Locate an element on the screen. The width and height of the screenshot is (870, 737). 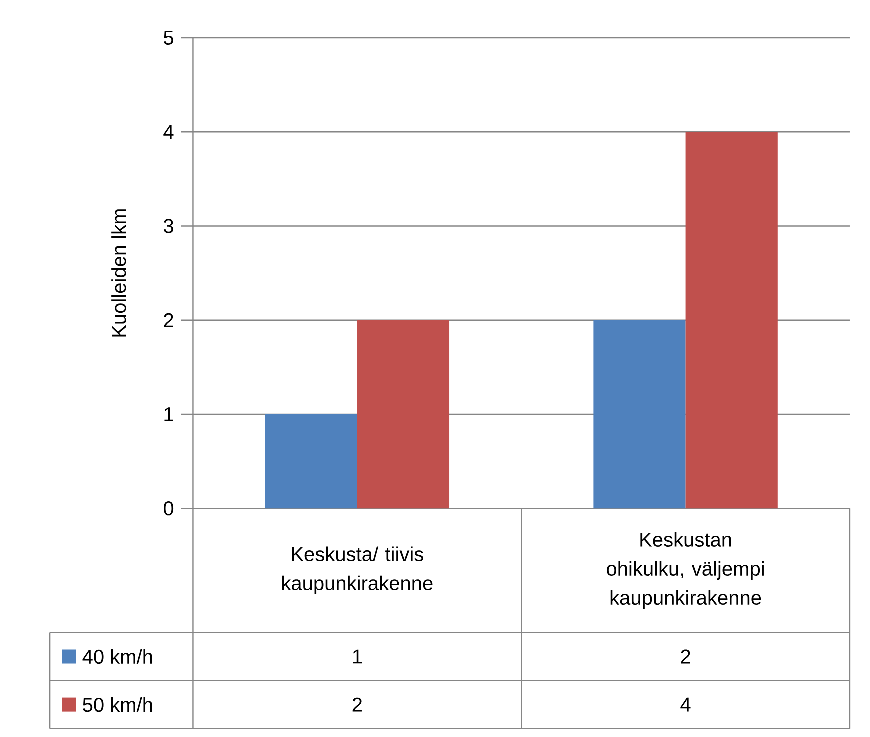
legend-label: 50 km/h is located at coordinates (117, 705).